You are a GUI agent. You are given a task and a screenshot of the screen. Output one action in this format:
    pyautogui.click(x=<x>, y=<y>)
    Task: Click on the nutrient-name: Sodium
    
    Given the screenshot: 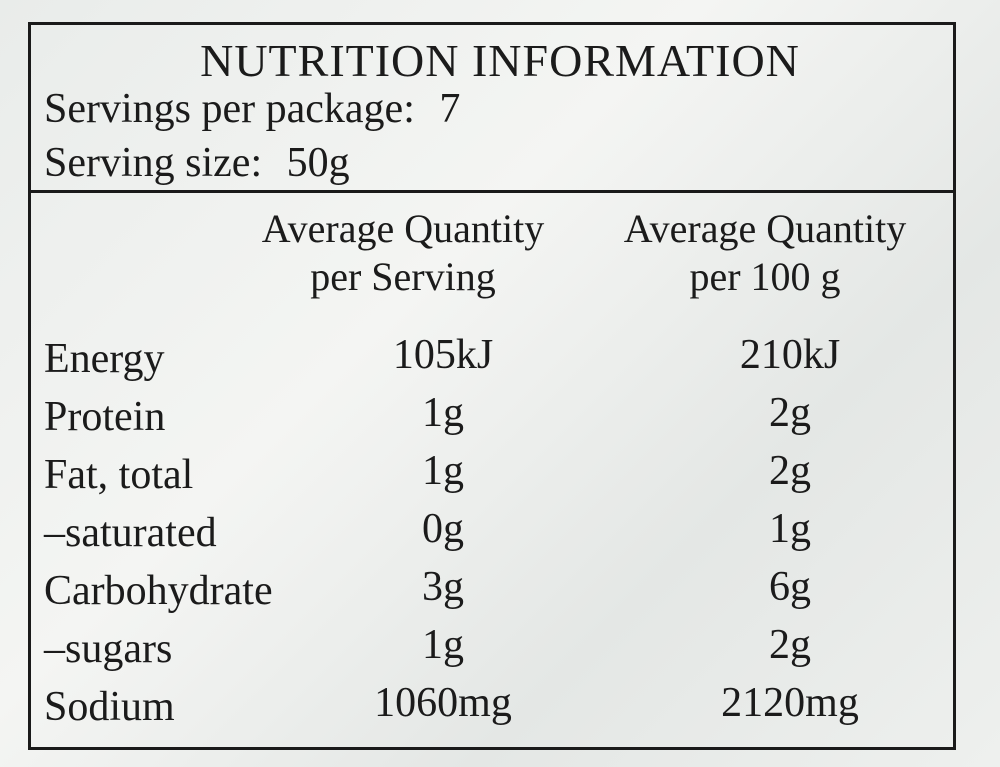 What is the action you would take?
    pyautogui.click(x=109, y=707)
    